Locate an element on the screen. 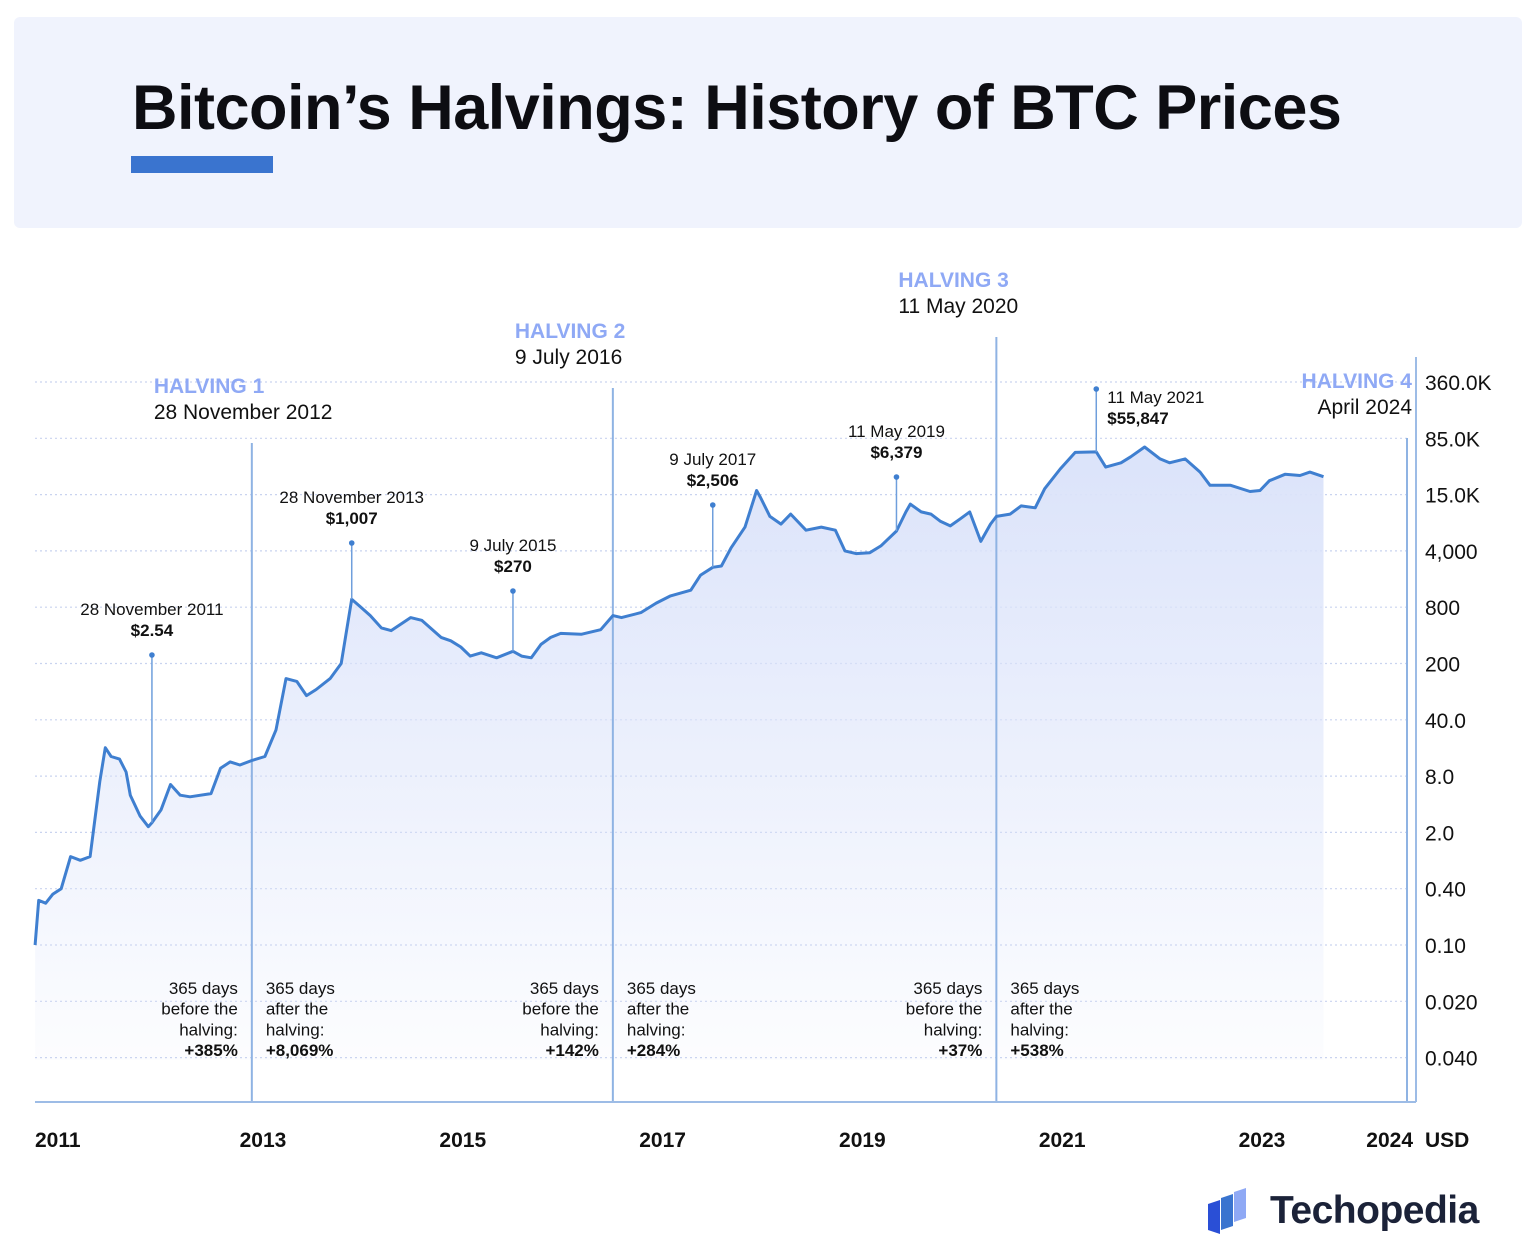 Image resolution: width=1536 pixels, height=1251 pixels. x-tick-label: 2021 is located at coordinates (1062, 1140).